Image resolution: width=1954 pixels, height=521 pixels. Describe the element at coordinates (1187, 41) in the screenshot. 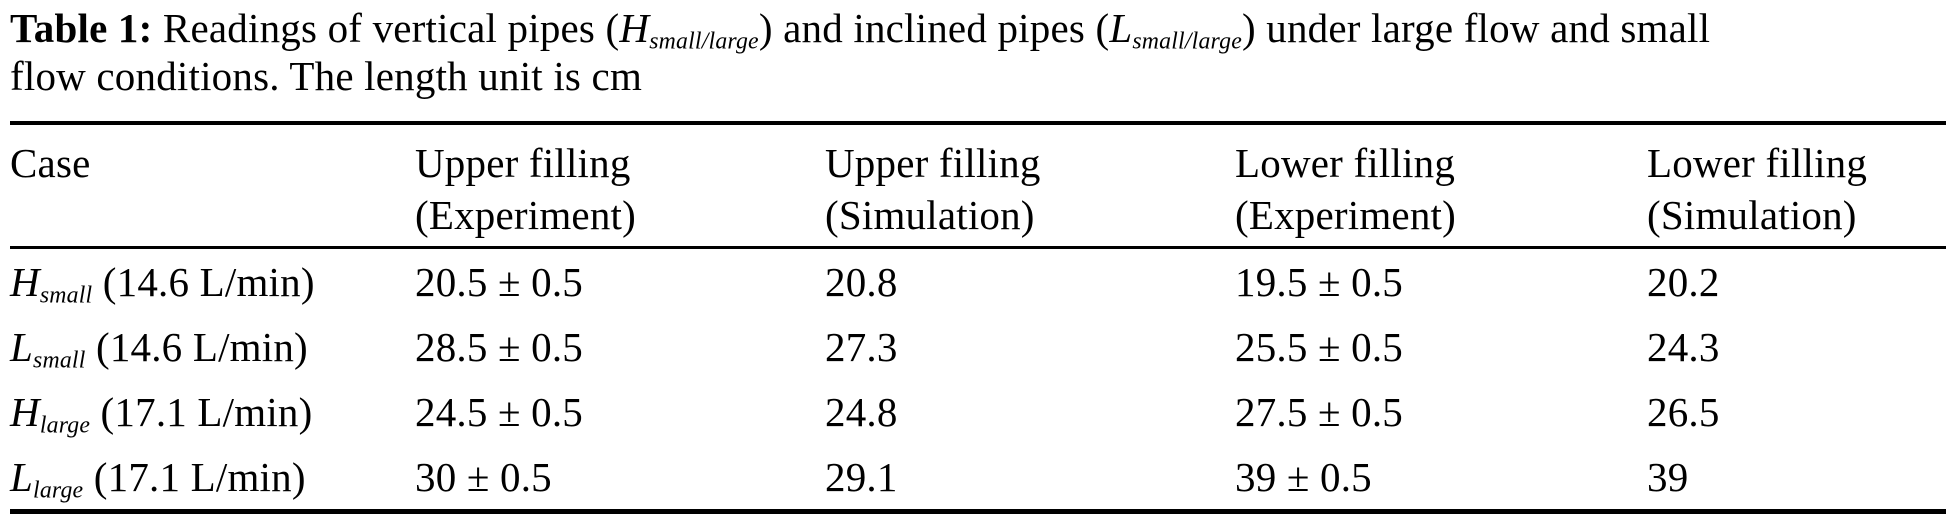

I see `caption-subscript-l: small/large` at that location.